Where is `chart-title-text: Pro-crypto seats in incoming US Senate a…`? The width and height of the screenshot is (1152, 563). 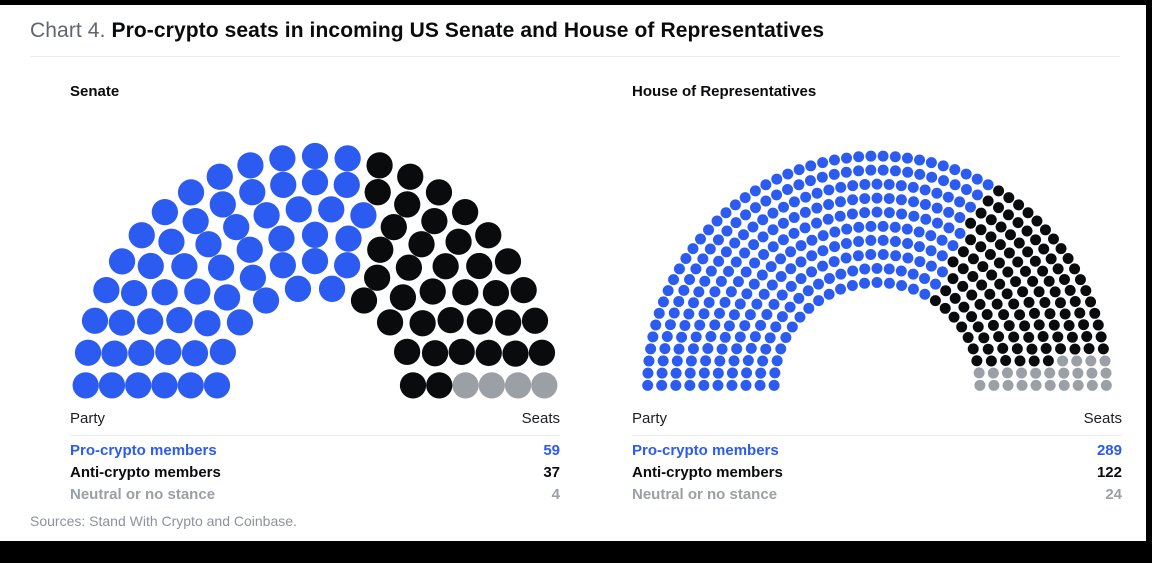
chart-title-text: Pro-crypto seats in incoming US Senate a… is located at coordinates (468, 30).